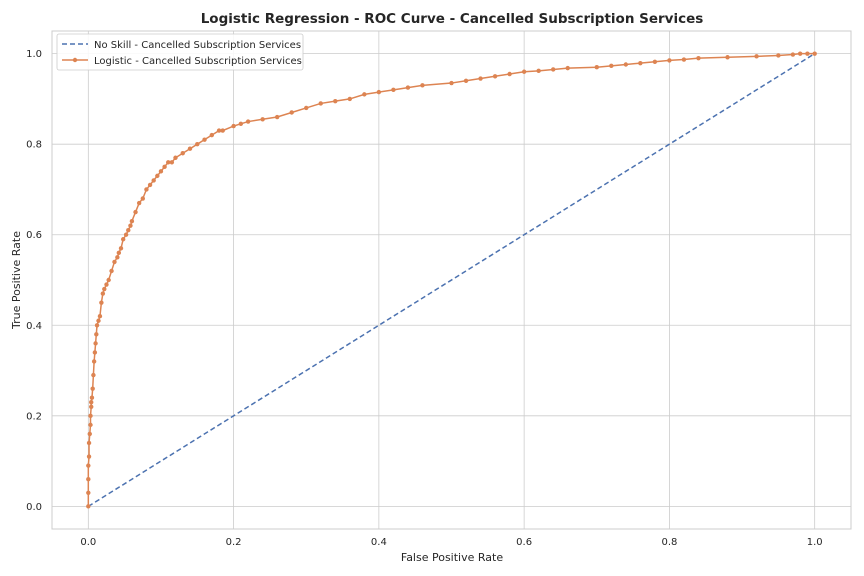  What do you see at coordinates (34, 54) in the screenshot?
I see `y-tick-label: 1.0` at bounding box center [34, 54].